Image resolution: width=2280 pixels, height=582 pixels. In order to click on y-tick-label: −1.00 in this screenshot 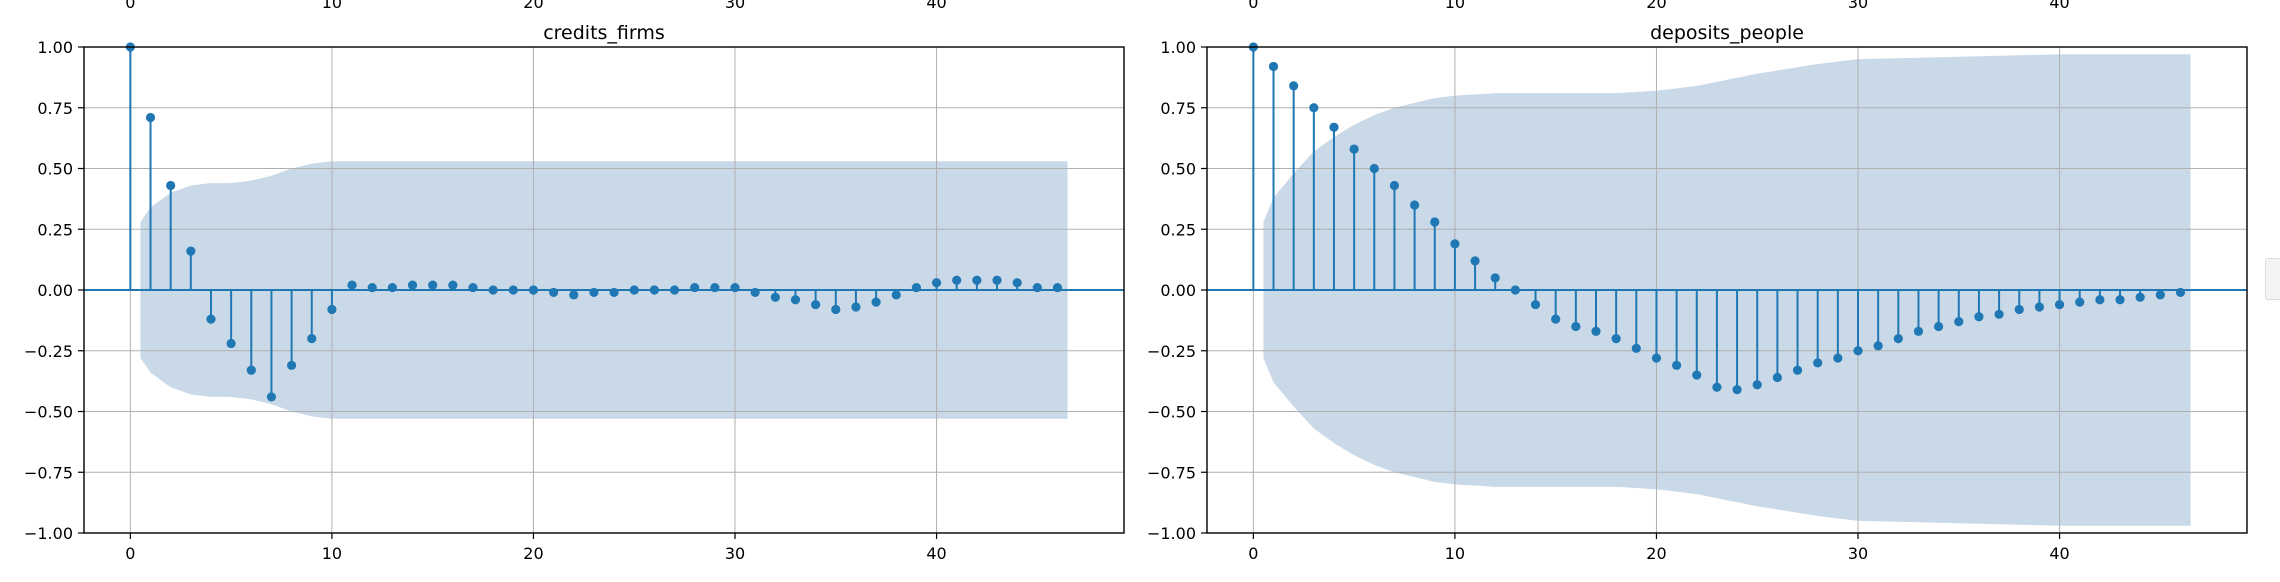, I will do `click(48, 533)`.